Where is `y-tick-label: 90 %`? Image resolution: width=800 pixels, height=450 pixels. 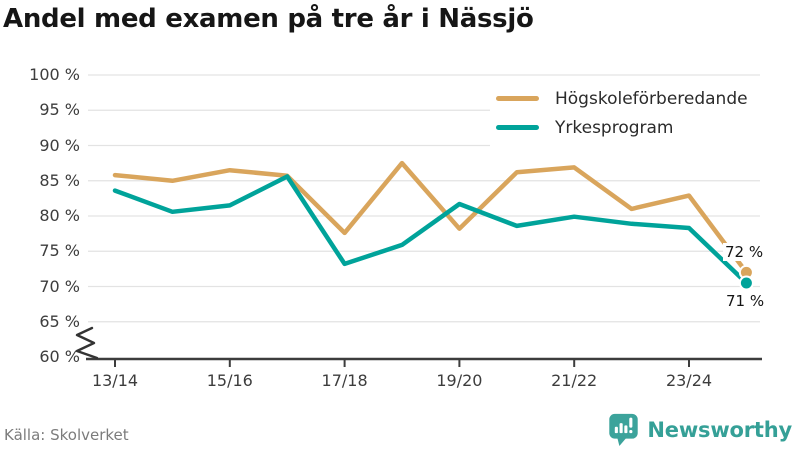
y-tick-label: 90 % is located at coordinates (59, 145).